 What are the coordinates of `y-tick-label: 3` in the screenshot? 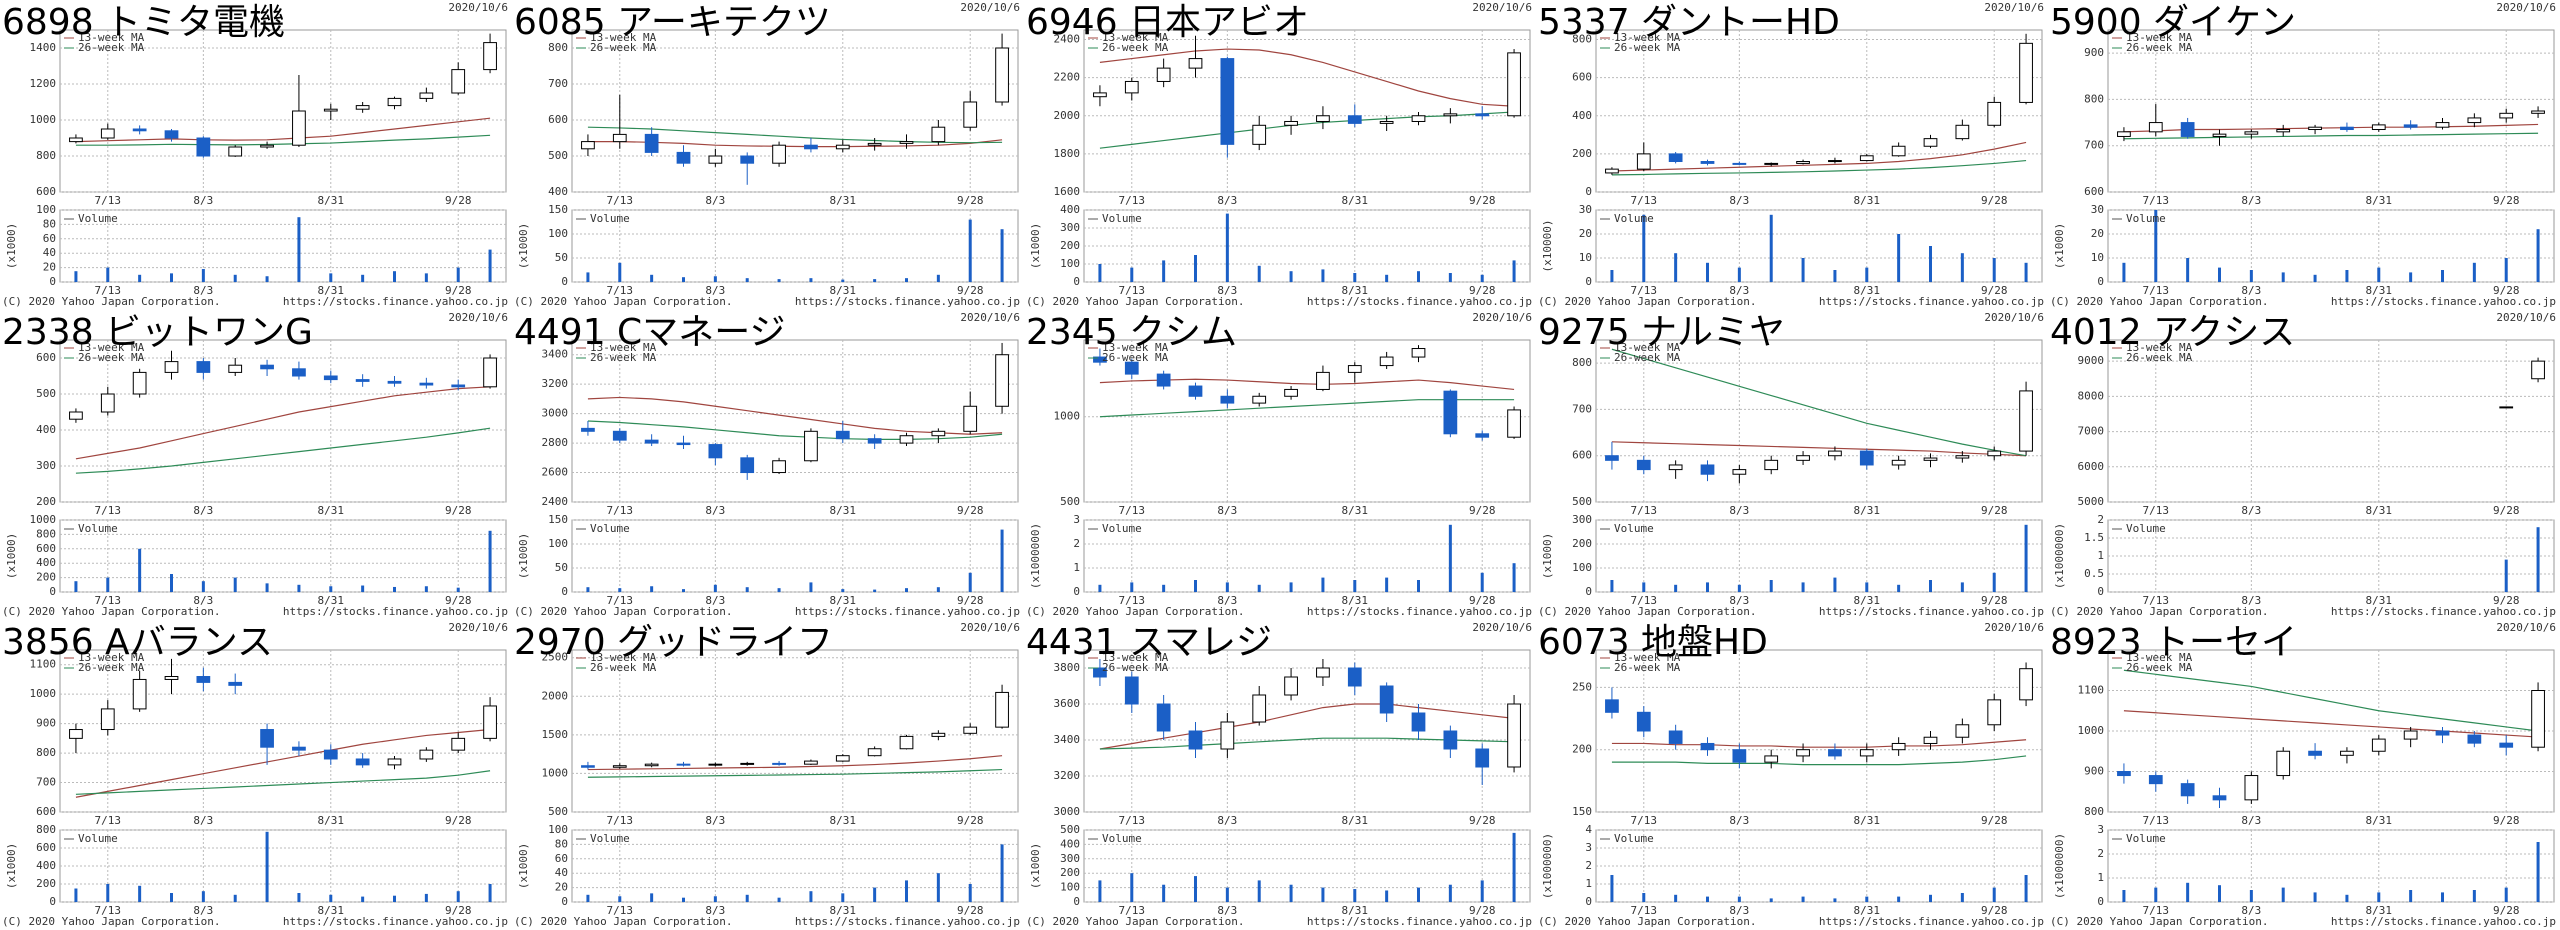 It's located at (1076, 519).